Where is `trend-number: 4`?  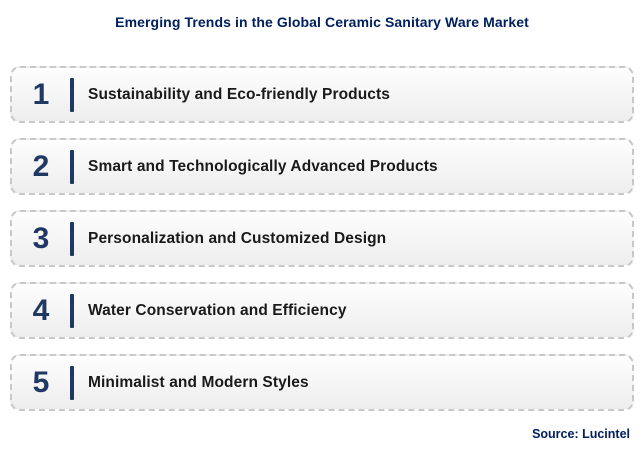 trend-number: 4 is located at coordinates (41, 310).